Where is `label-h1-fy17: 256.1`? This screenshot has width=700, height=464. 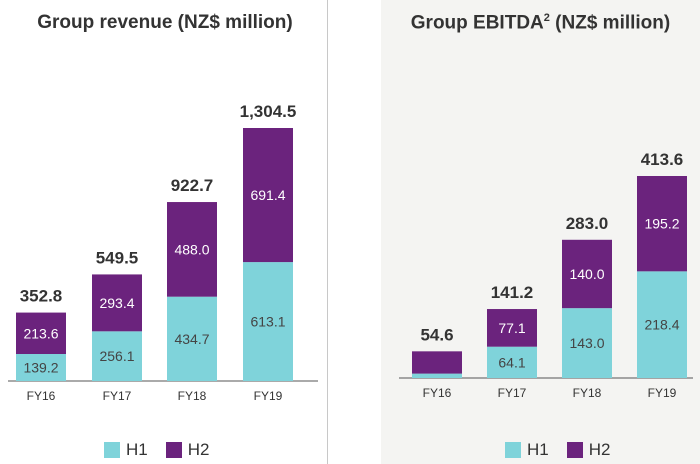 label-h1-fy17: 256.1 is located at coordinates (116, 356).